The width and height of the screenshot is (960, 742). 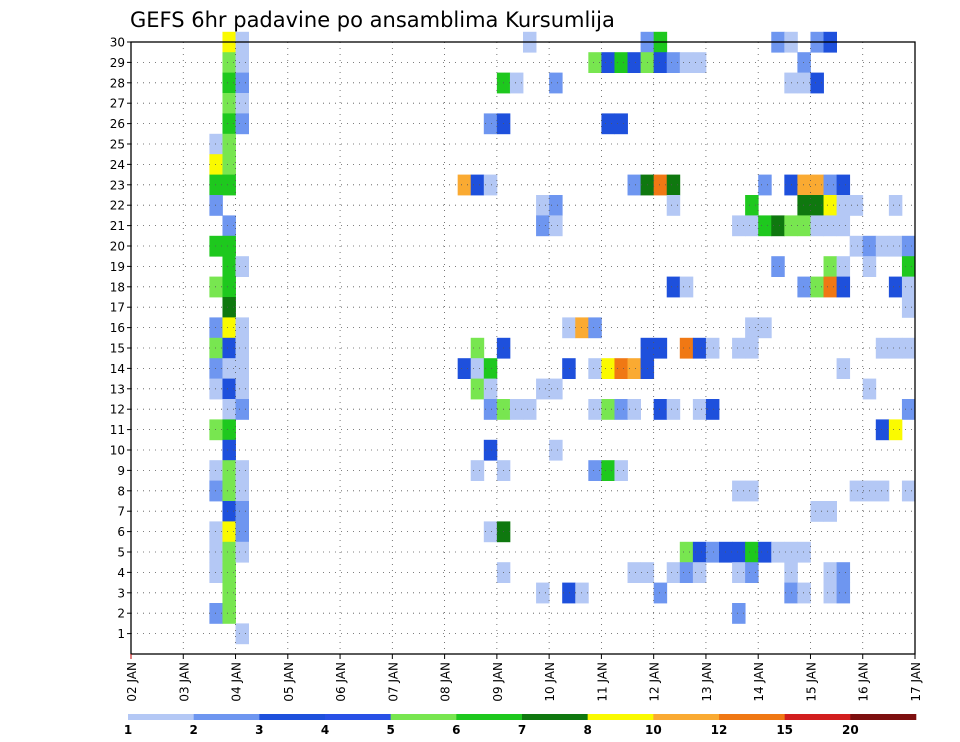 What do you see at coordinates (237, 682) in the screenshot?
I see `x-tick-label: 04 JAN` at bounding box center [237, 682].